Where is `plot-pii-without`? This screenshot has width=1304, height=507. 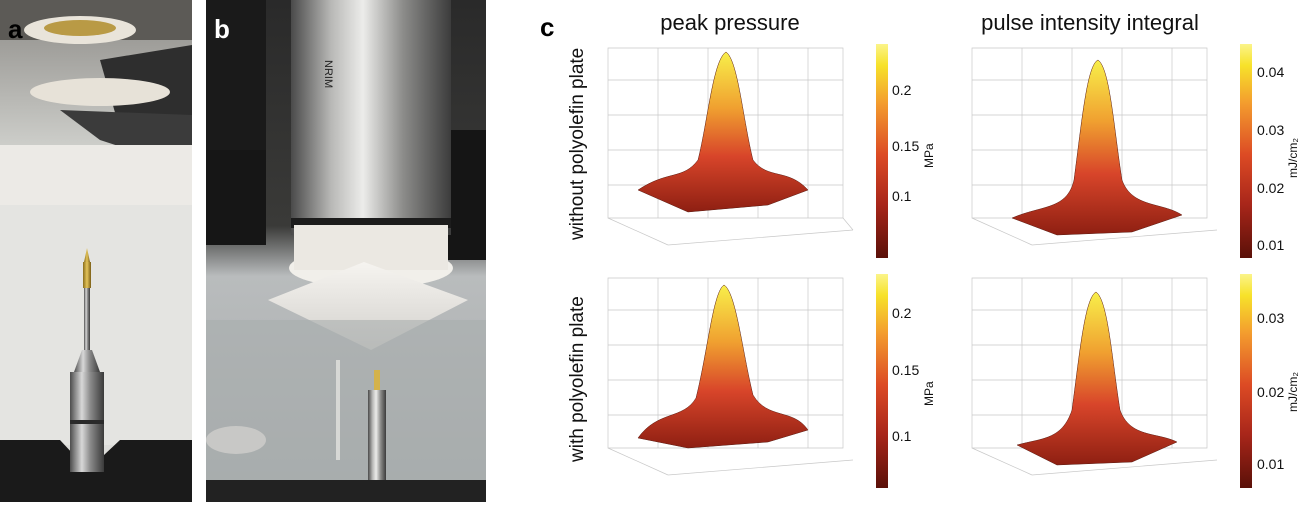 plot-pii-without is located at coordinates (1097, 146).